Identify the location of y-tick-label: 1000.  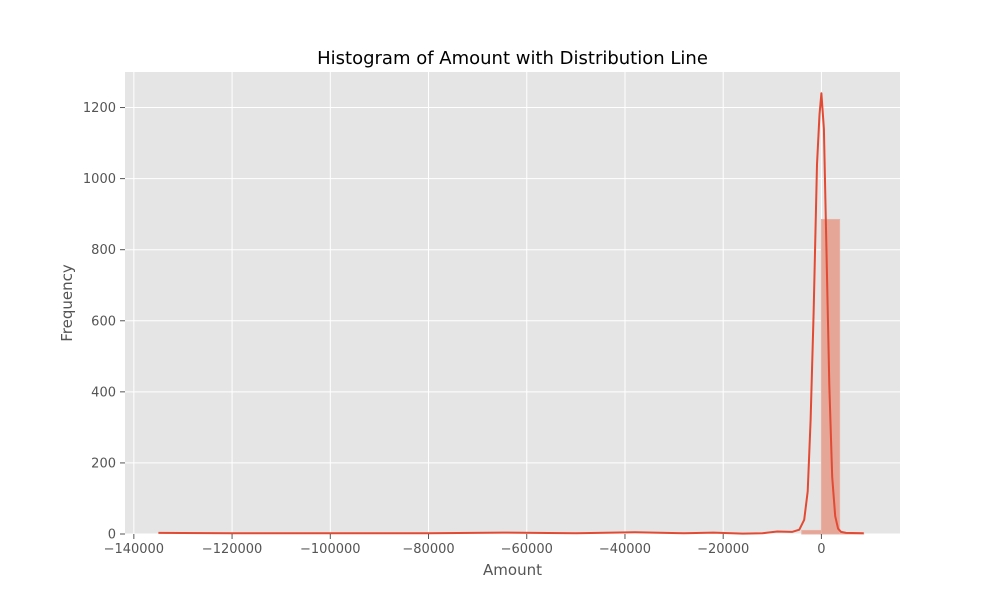
(99, 179).